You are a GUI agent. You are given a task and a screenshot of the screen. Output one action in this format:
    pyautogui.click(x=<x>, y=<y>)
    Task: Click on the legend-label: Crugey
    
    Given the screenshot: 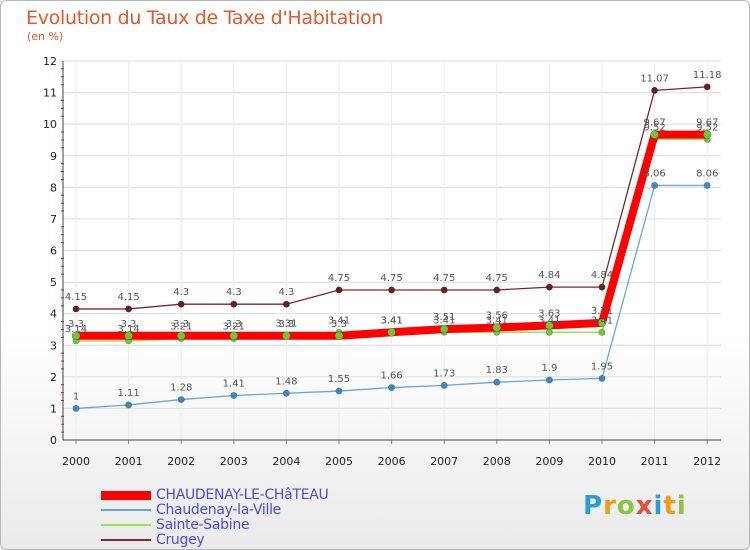 What is the action you would take?
    pyautogui.click(x=180, y=540)
    